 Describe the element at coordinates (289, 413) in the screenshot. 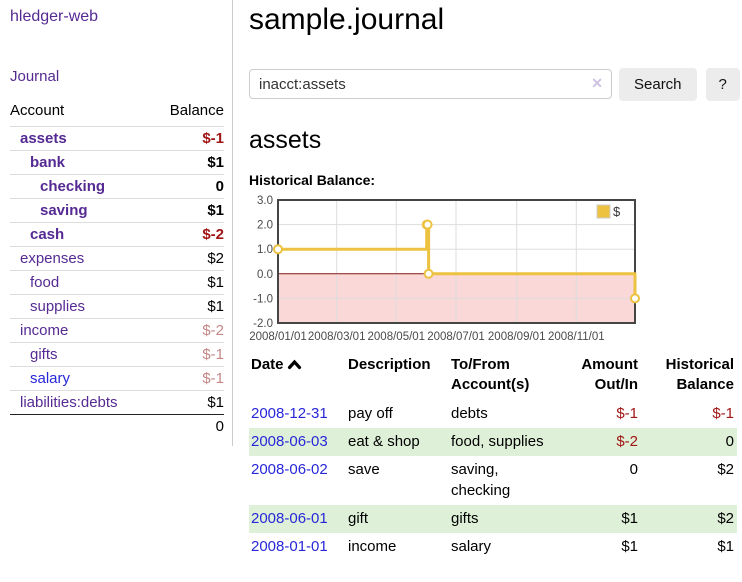

I see `transaction-date-link: 2008-12-31` at that location.